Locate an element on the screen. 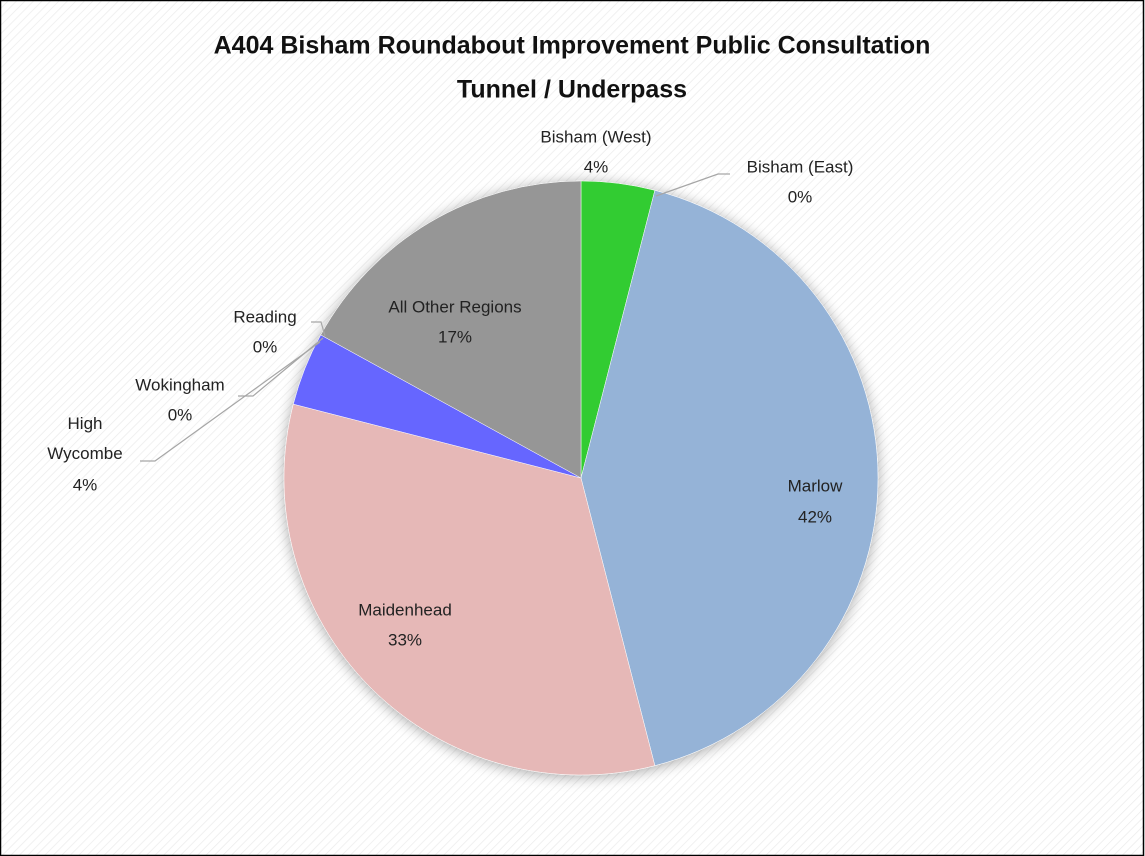  slice-label: Bisham (West) is located at coordinates (595, 136).